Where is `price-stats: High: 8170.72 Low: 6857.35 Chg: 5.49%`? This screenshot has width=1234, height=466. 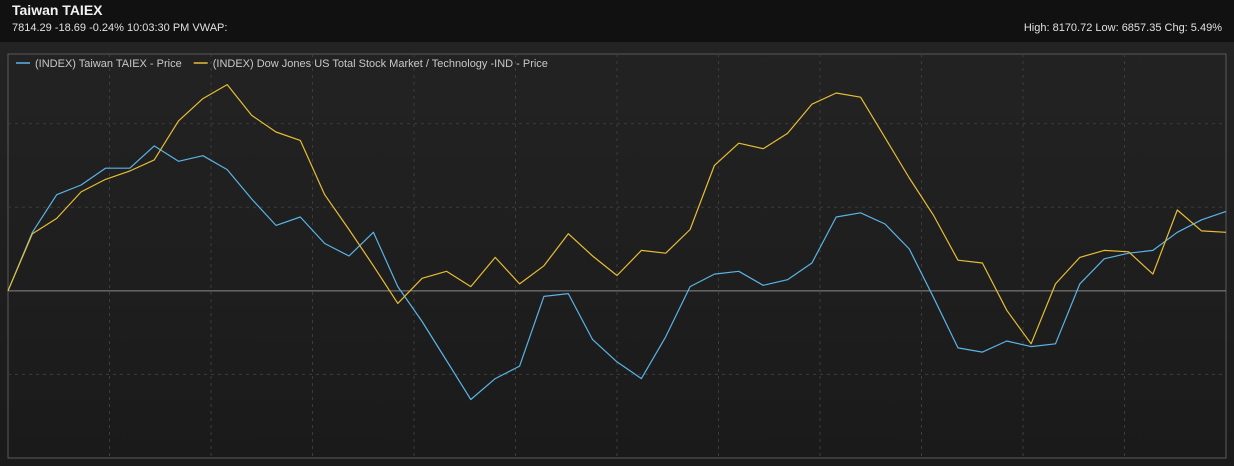 price-stats: High: 8170.72 Low: 6857.35 Chg: 5.49% is located at coordinates (1122, 28).